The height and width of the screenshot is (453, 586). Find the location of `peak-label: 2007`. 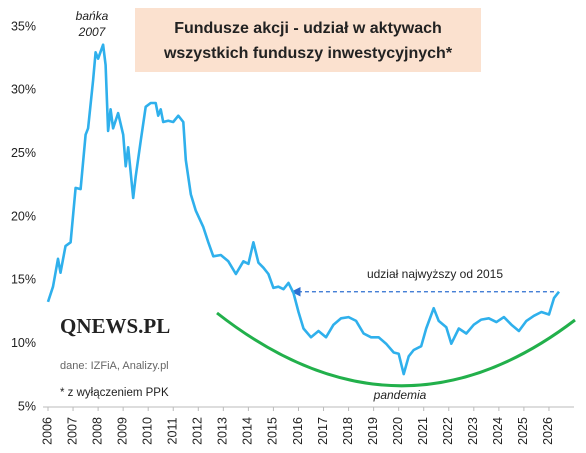

peak-label: 2007 is located at coordinates (92, 32).